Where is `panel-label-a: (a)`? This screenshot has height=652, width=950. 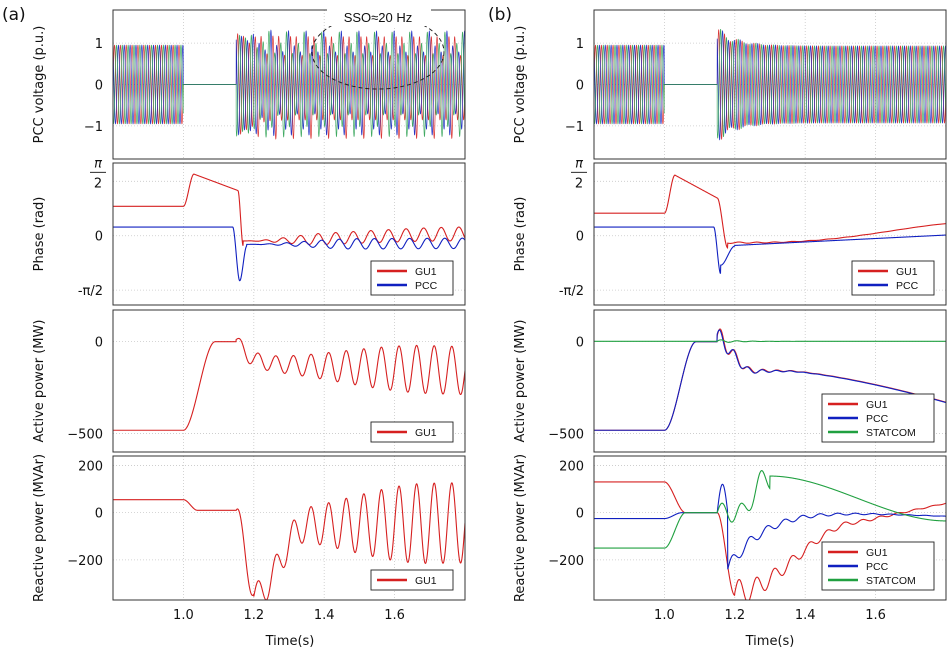 panel-label-a: (a) is located at coordinates (14, 15).